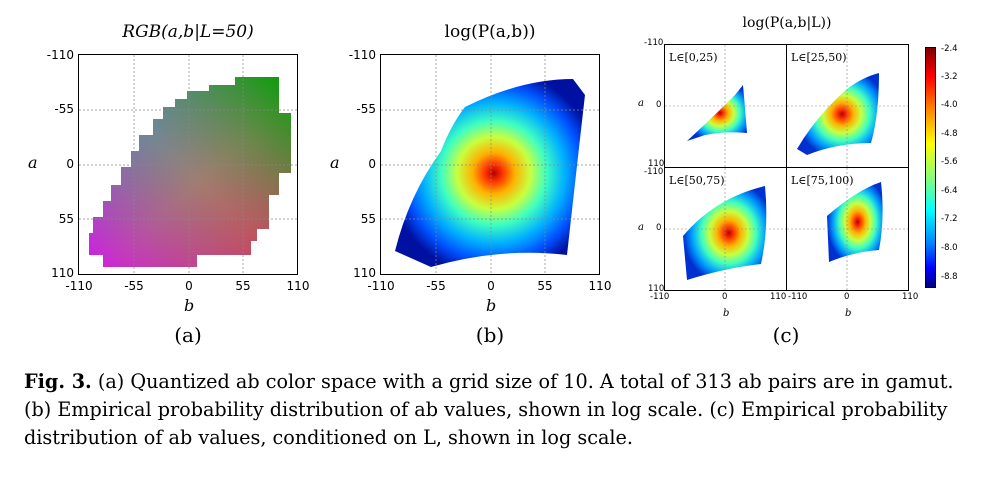 This screenshot has height=488, width=989. What do you see at coordinates (491, 305) in the screenshot?
I see `panel-b-xlabel: b` at bounding box center [491, 305].